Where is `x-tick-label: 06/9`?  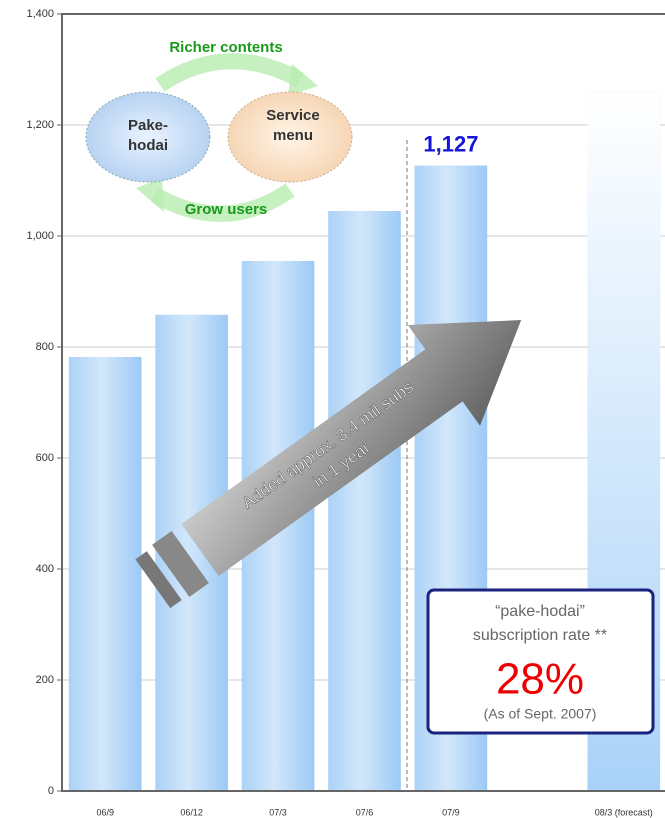 x-tick-label: 06/9 is located at coordinates (105, 812).